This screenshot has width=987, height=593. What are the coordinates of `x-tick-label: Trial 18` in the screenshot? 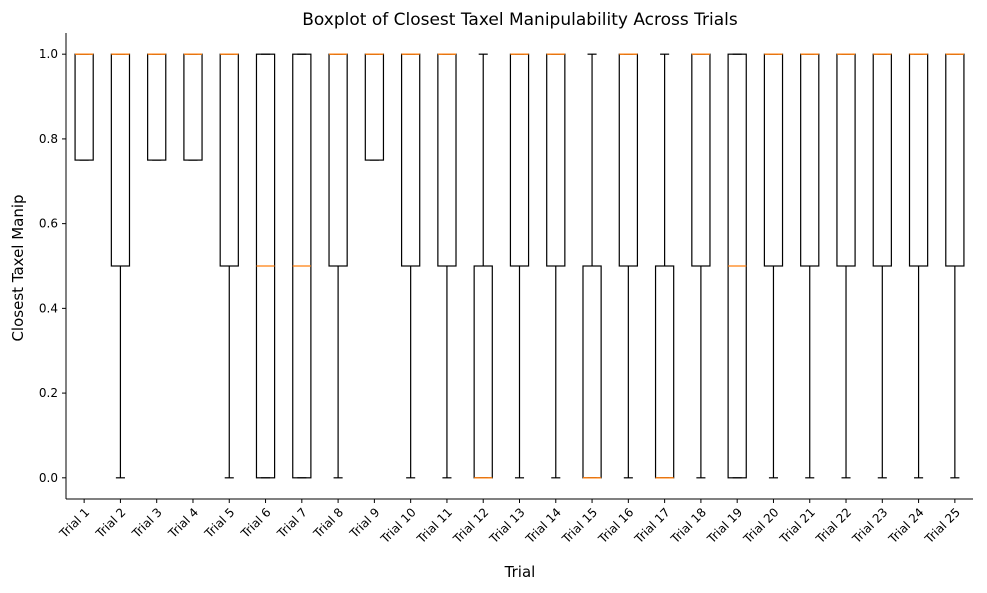 It's located at (688, 525).